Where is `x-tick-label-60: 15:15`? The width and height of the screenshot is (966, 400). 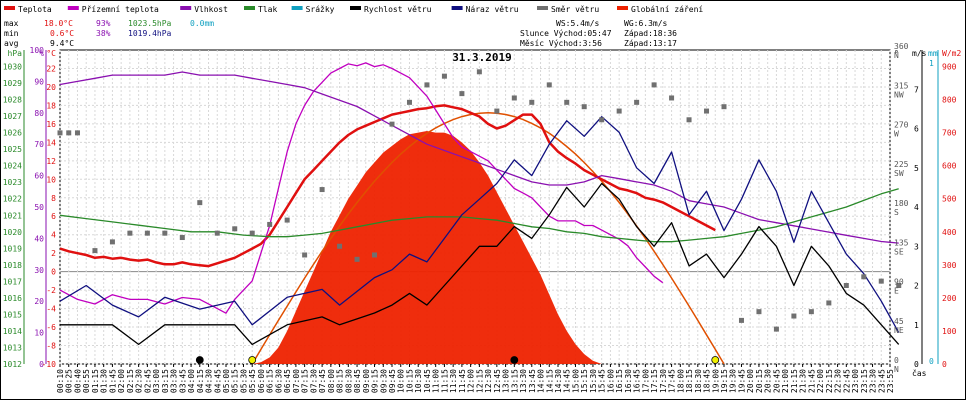
x-tick-label-60: 15:15 is located at coordinates (584, 381).